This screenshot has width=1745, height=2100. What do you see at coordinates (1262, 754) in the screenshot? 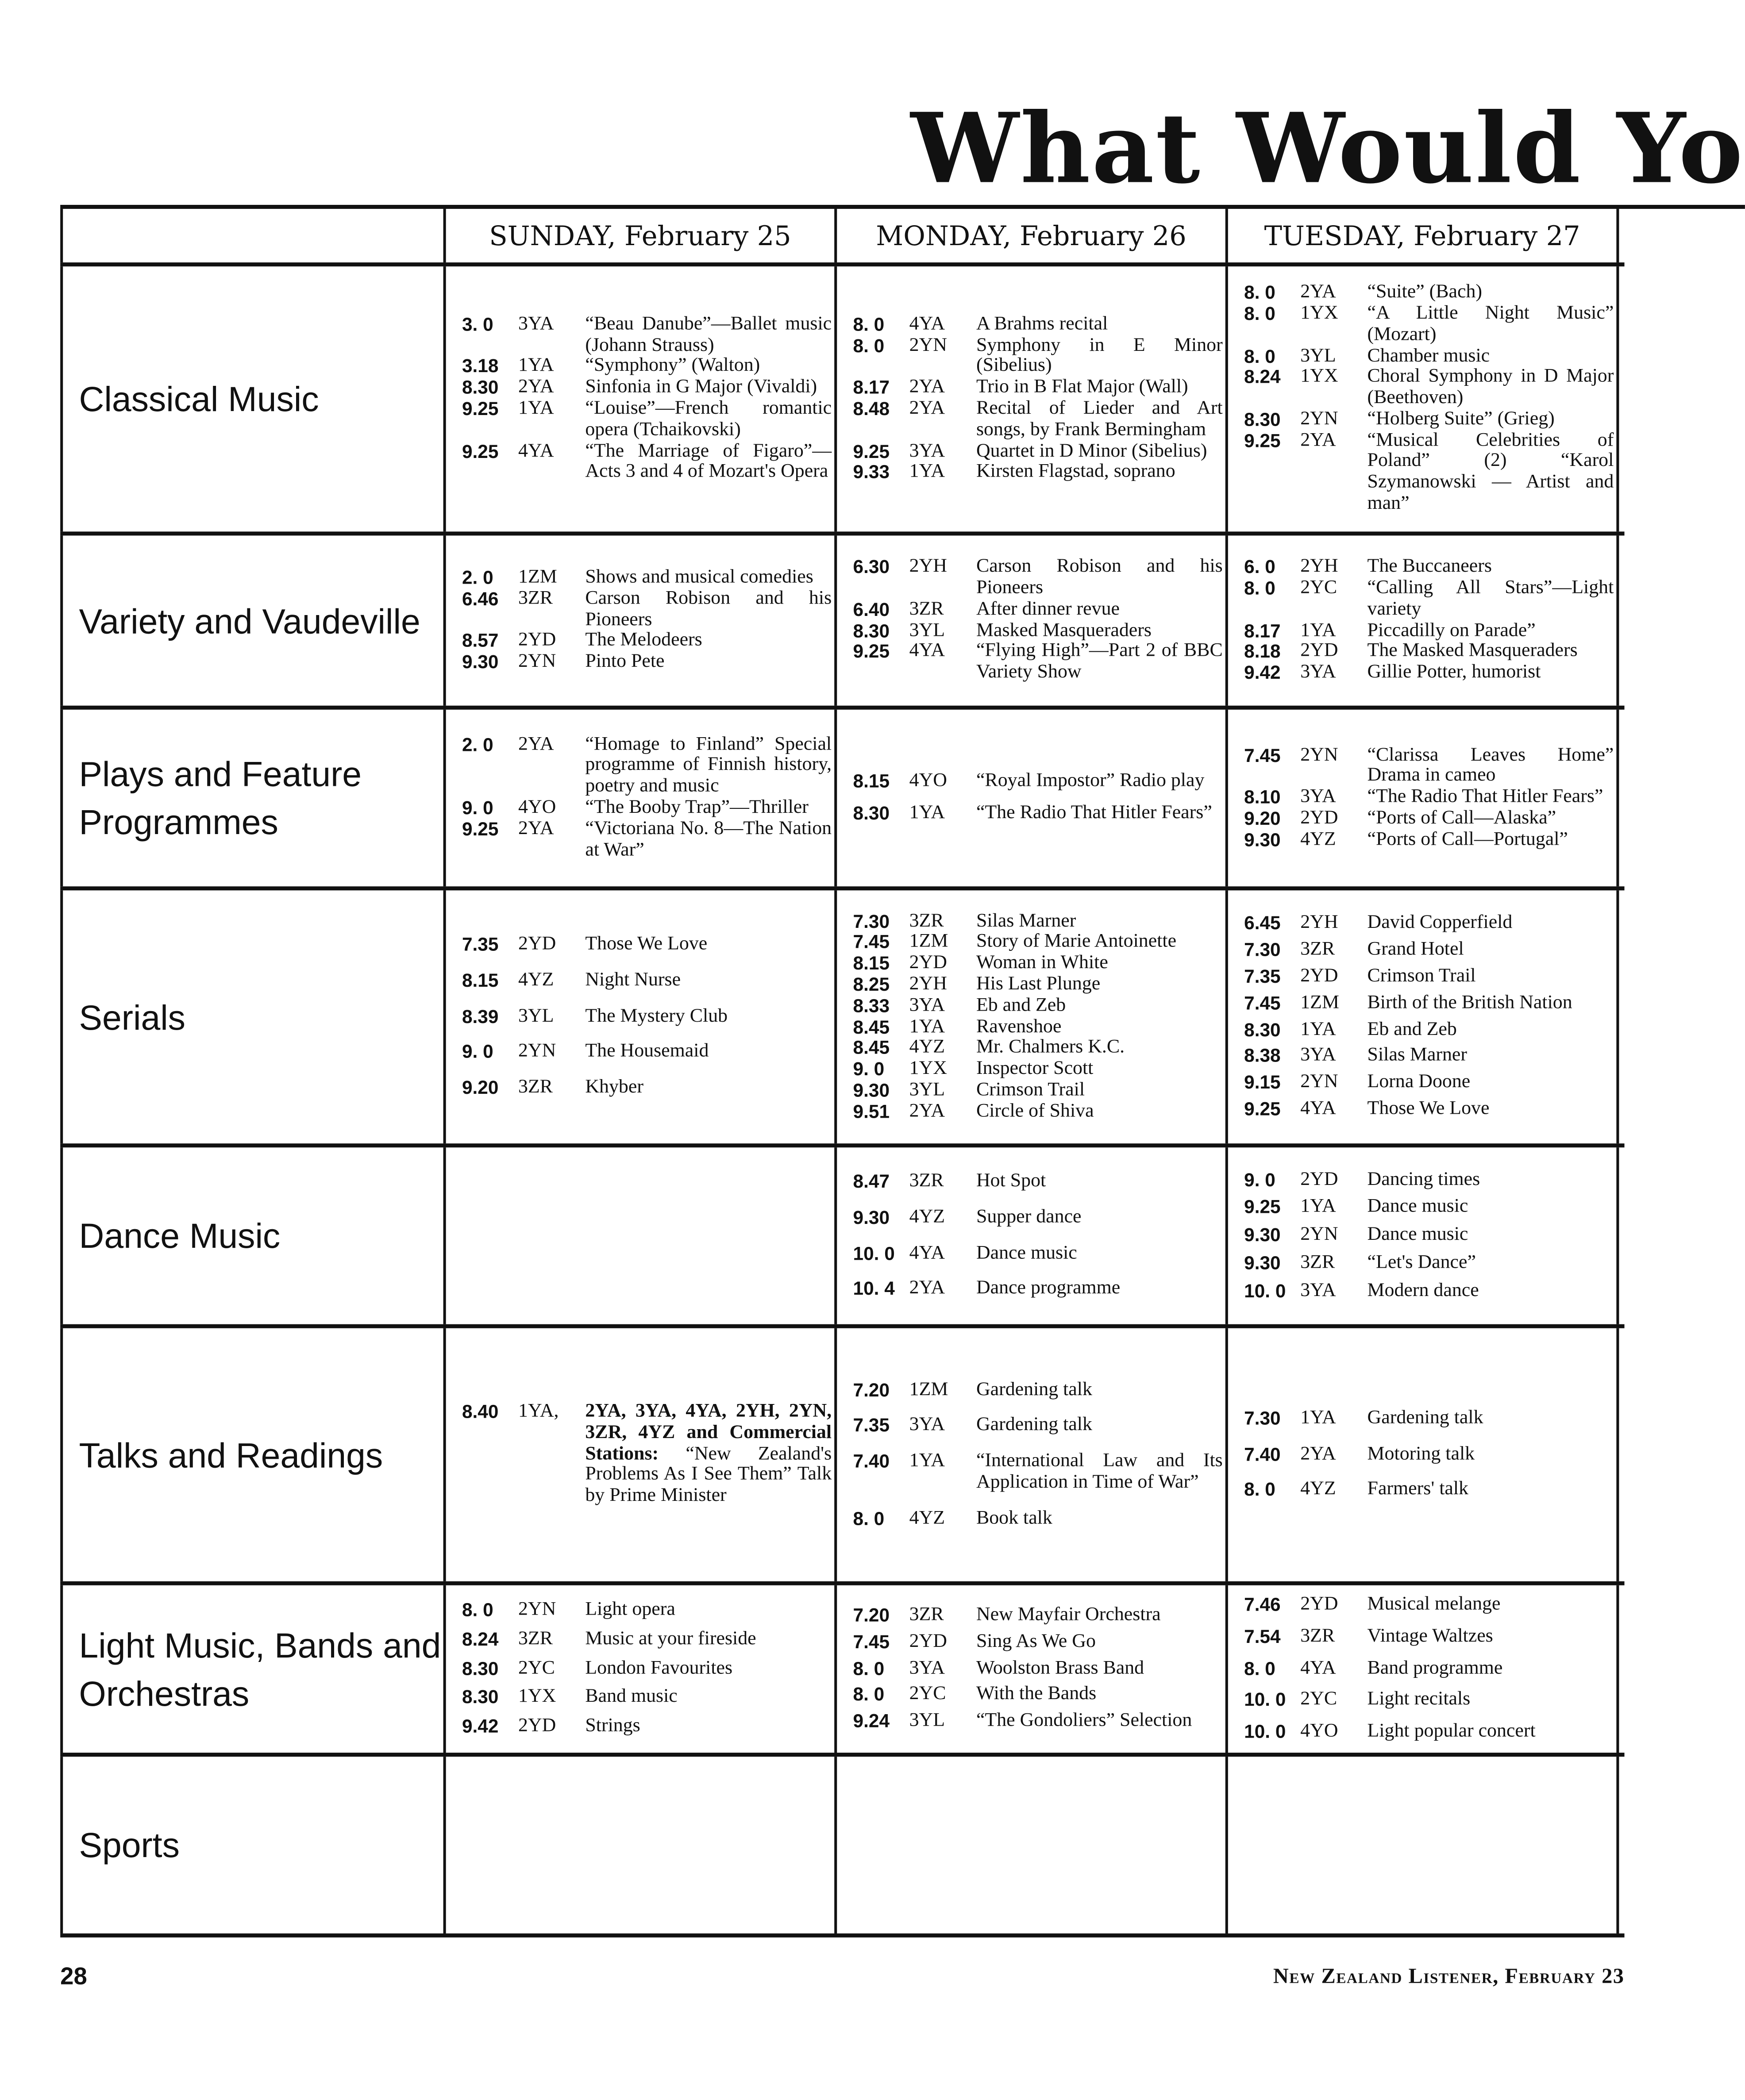
I see `entry-time: 7.45` at bounding box center [1262, 754].